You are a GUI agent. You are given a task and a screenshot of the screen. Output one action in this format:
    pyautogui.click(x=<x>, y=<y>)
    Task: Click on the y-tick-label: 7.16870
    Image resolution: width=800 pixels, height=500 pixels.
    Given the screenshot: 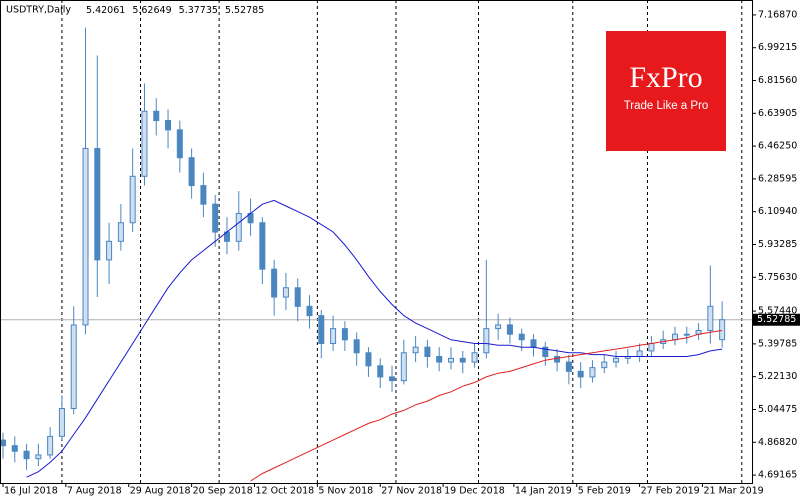 What is the action you would take?
    pyautogui.click(x=777, y=14)
    